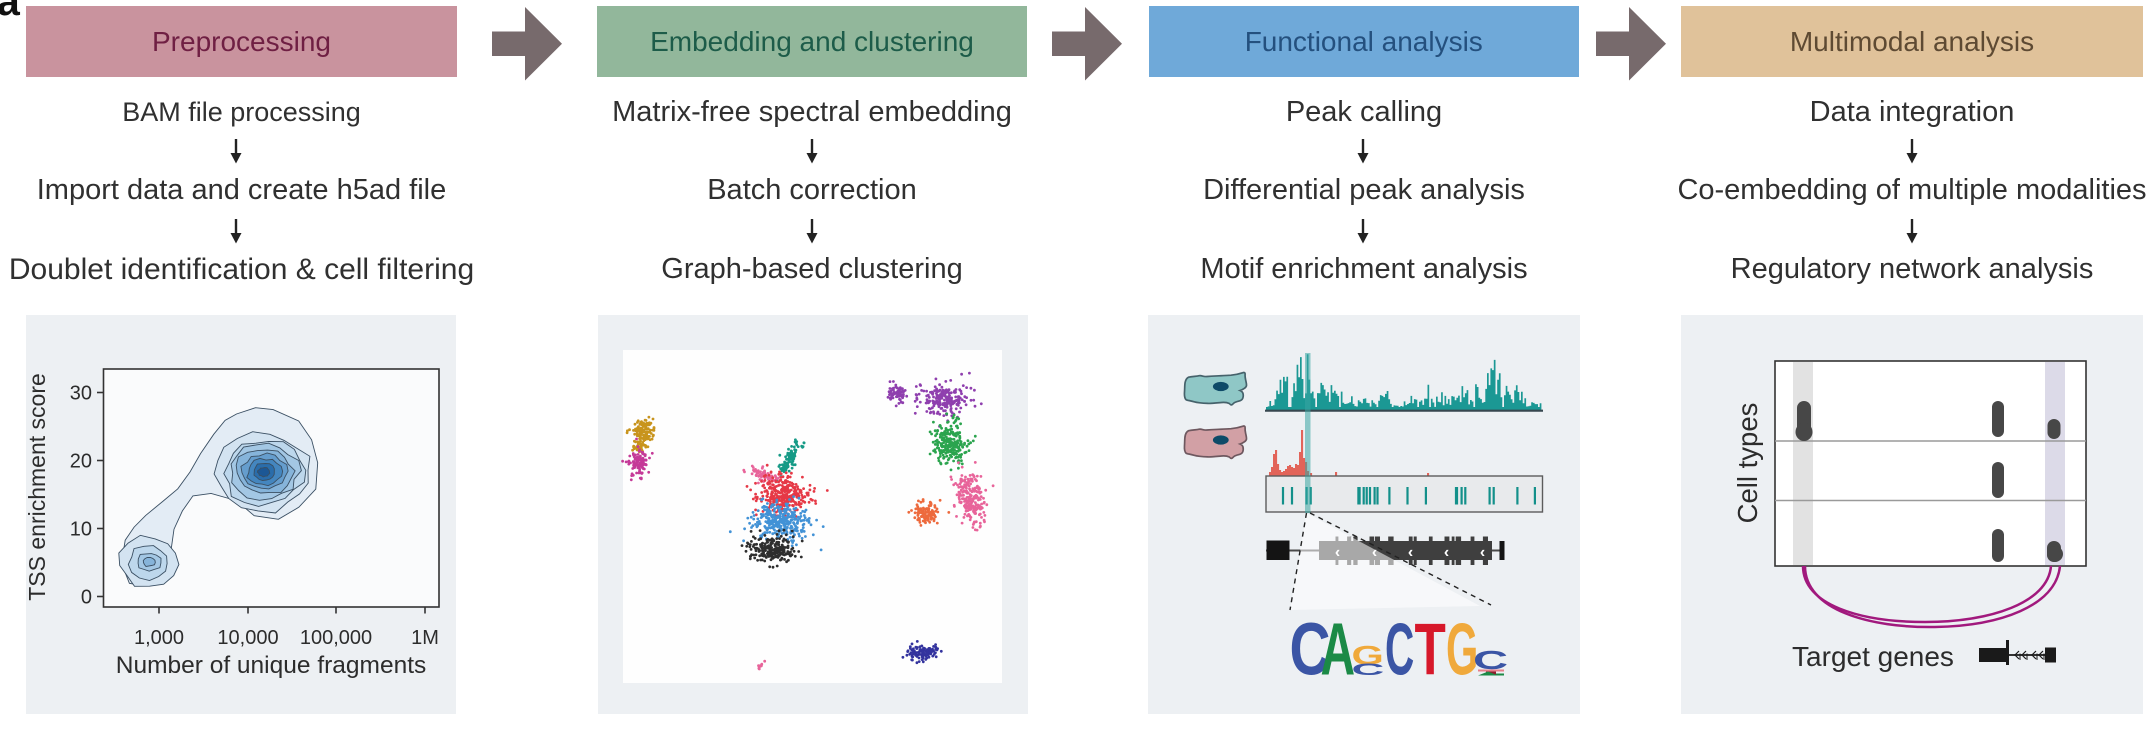 The image size is (2147, 738). Describe the element at coordinates (159, 638) in the screenshot. I see `svg-text: 1,000` at that location.